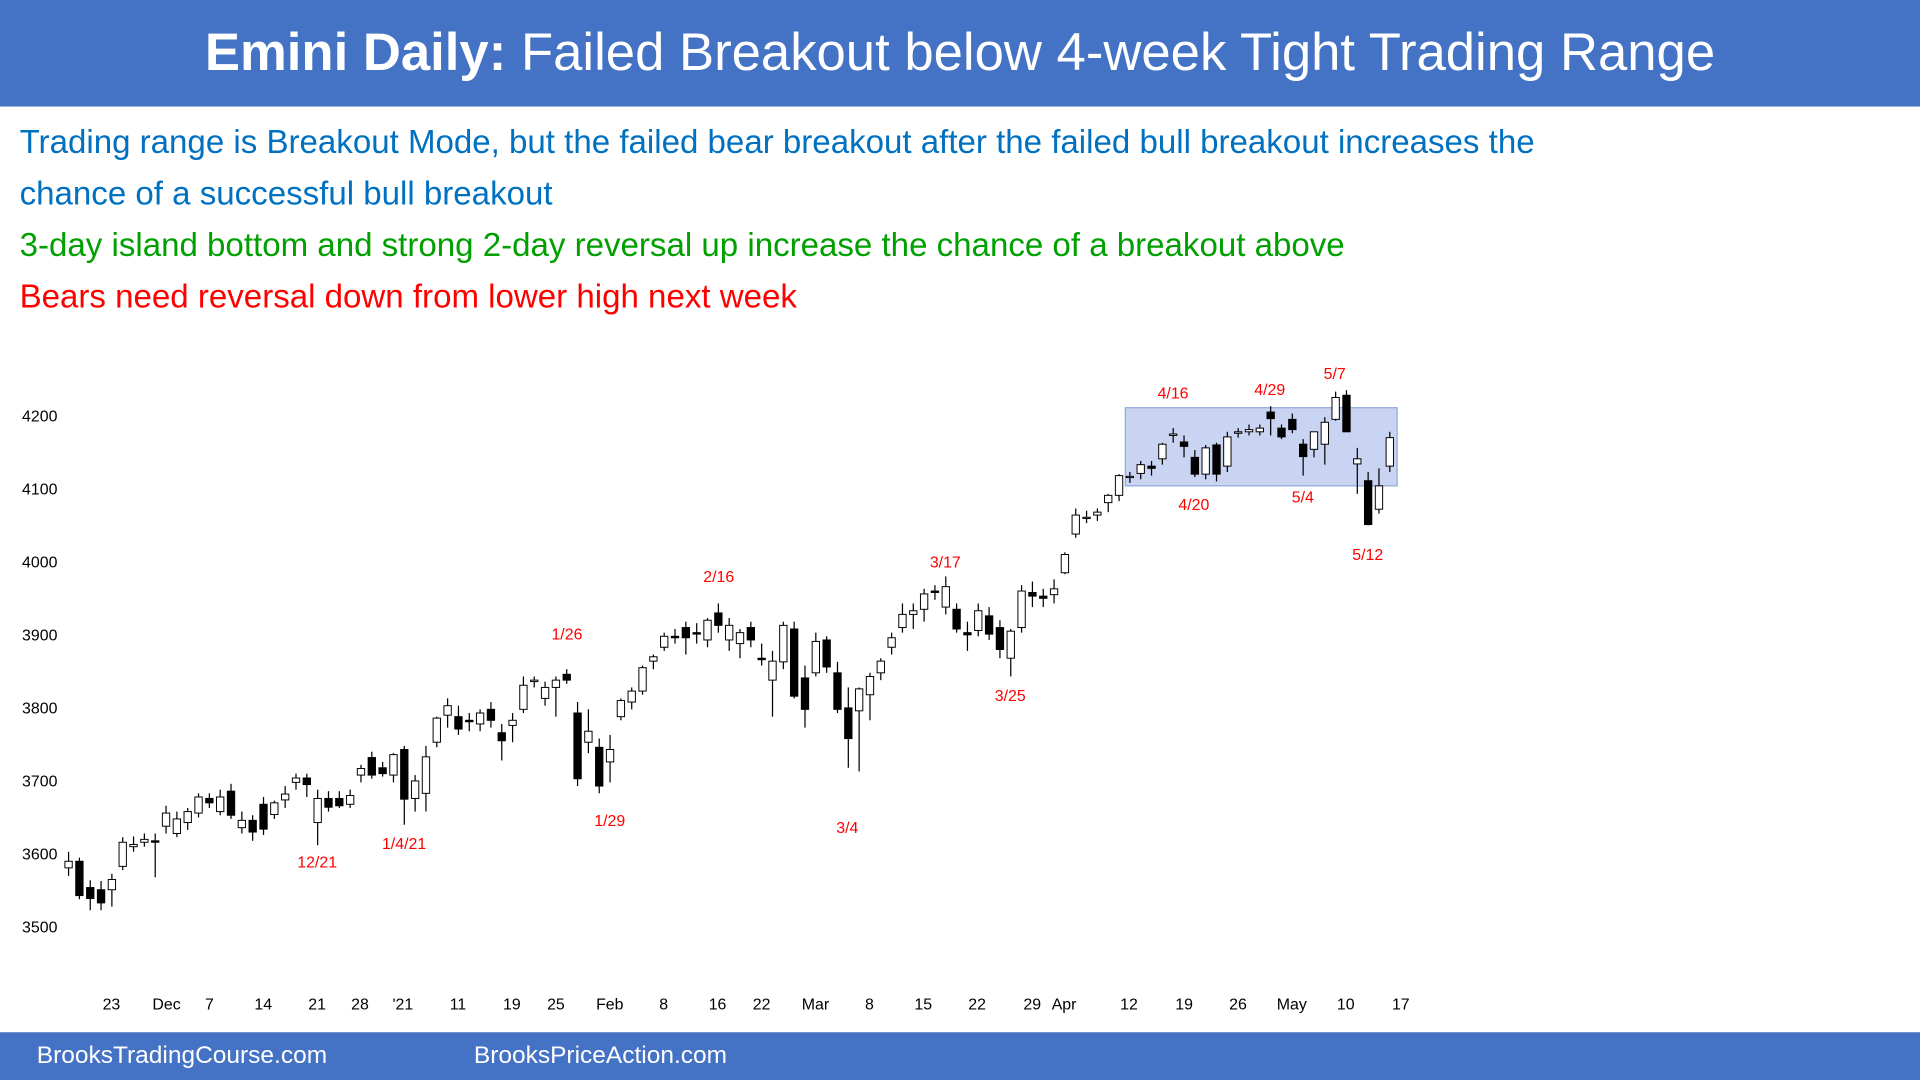  I want to click on note: chance of a successful bull breakout, so click(286, 193).